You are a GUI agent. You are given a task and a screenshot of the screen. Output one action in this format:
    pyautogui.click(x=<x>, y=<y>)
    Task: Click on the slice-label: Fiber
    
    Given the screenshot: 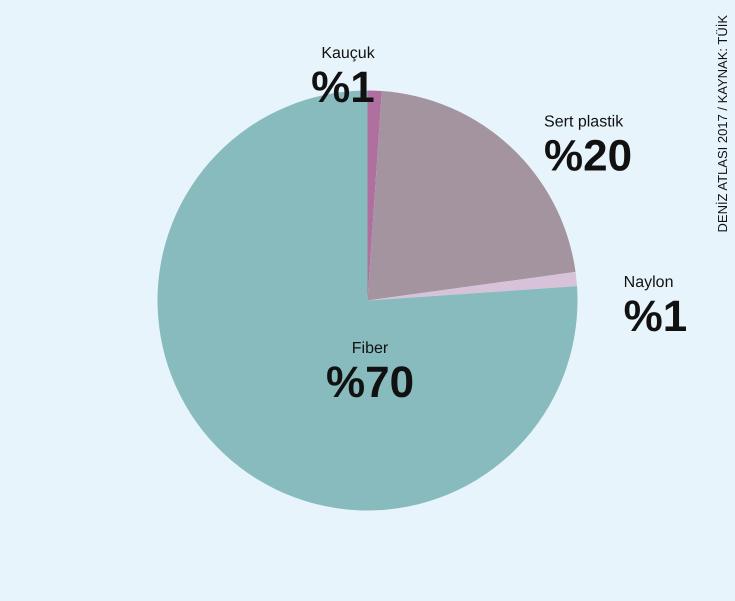 What is the action you would take?
    pyautogui.click(x=370, y=348)
    